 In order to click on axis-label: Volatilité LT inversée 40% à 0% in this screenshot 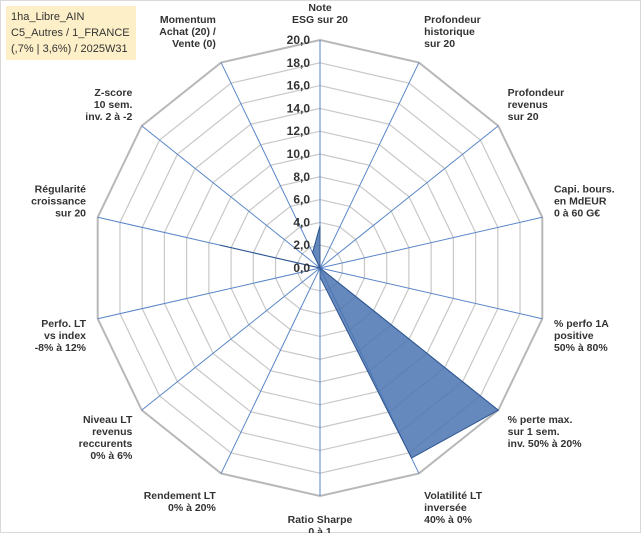, I will do `click(453, 508)`.